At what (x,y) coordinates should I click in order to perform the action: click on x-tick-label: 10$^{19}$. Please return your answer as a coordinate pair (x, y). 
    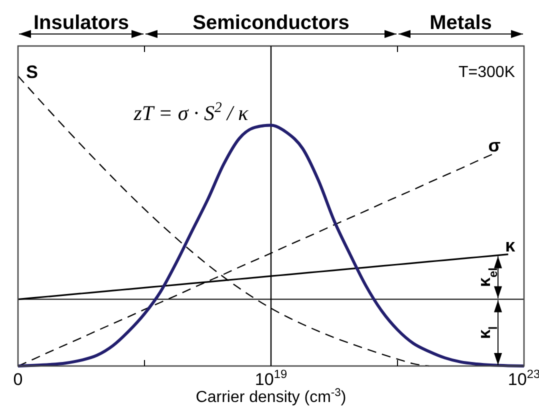
    Looking at the image, I should click on (271, 378).